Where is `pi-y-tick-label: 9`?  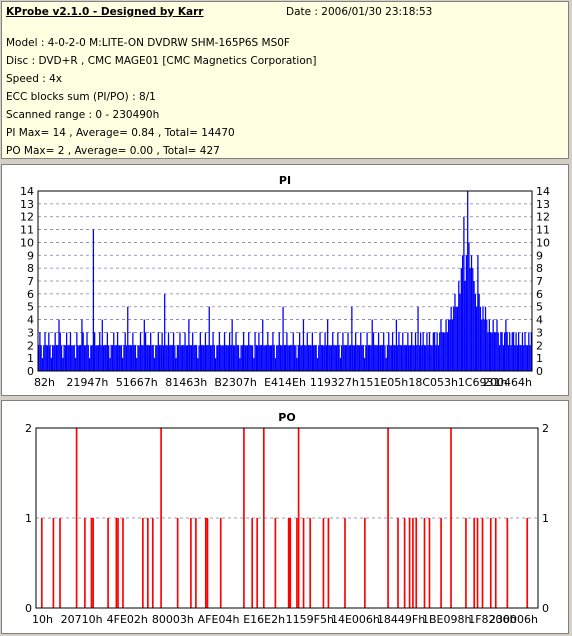
pi-y-tick-label: 9 is located at coordinates (30, 255).